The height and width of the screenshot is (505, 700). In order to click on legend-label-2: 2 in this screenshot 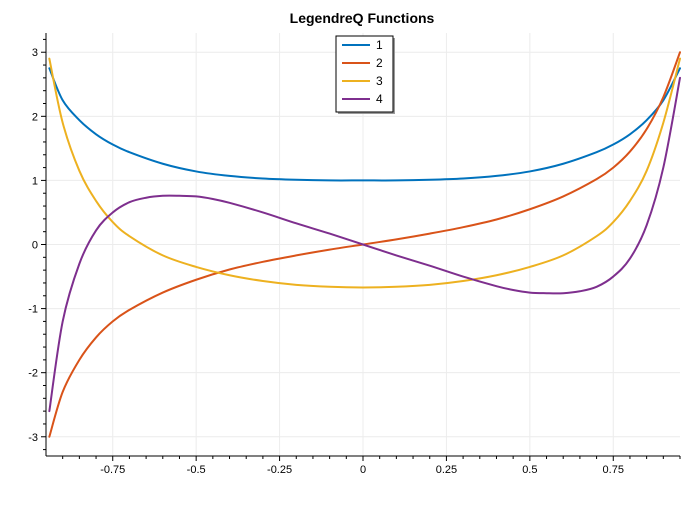, I will do `click(379, 63)`.